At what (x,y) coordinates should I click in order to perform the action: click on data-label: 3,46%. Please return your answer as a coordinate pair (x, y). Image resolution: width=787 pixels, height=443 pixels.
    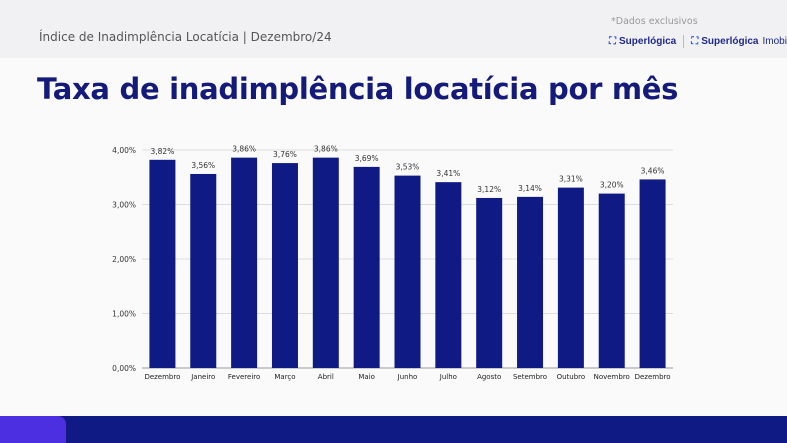
    Looking at the image, I should click on (653, 170).